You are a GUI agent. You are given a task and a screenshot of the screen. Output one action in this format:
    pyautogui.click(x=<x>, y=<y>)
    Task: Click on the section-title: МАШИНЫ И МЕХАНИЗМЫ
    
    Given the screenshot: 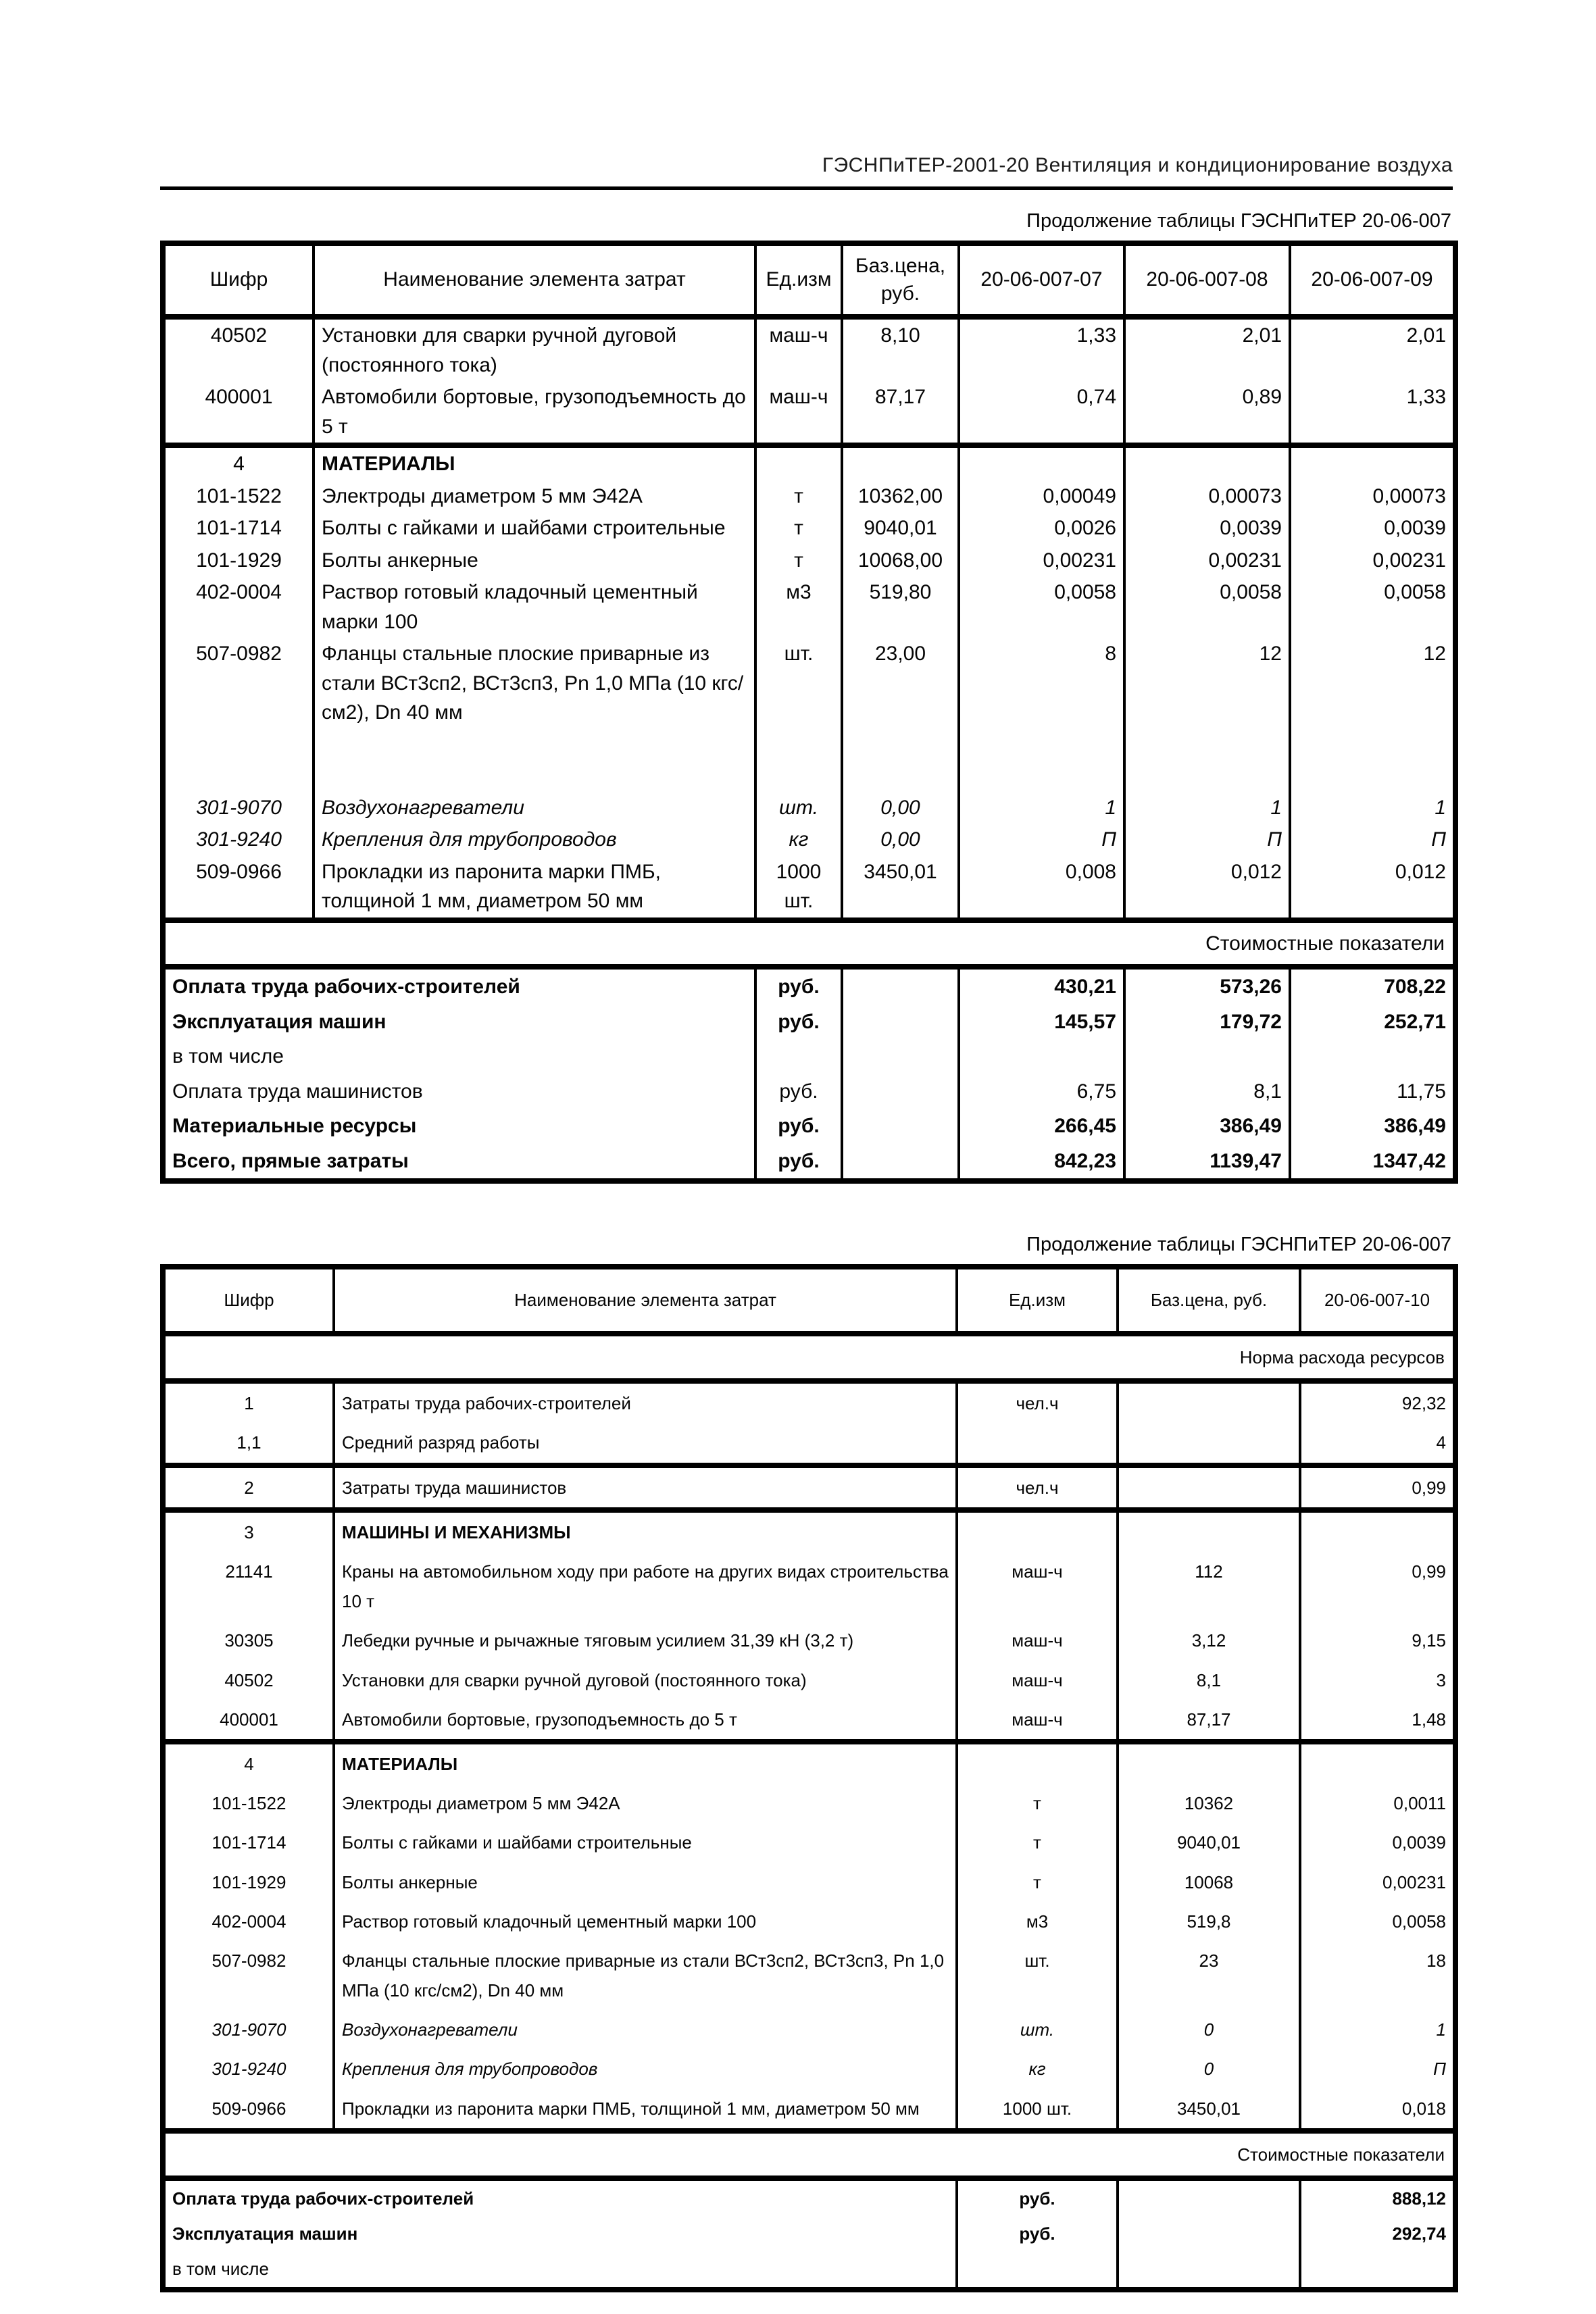 What is the action you would take?
    pyautogui.click(x=645, y=1530)
    